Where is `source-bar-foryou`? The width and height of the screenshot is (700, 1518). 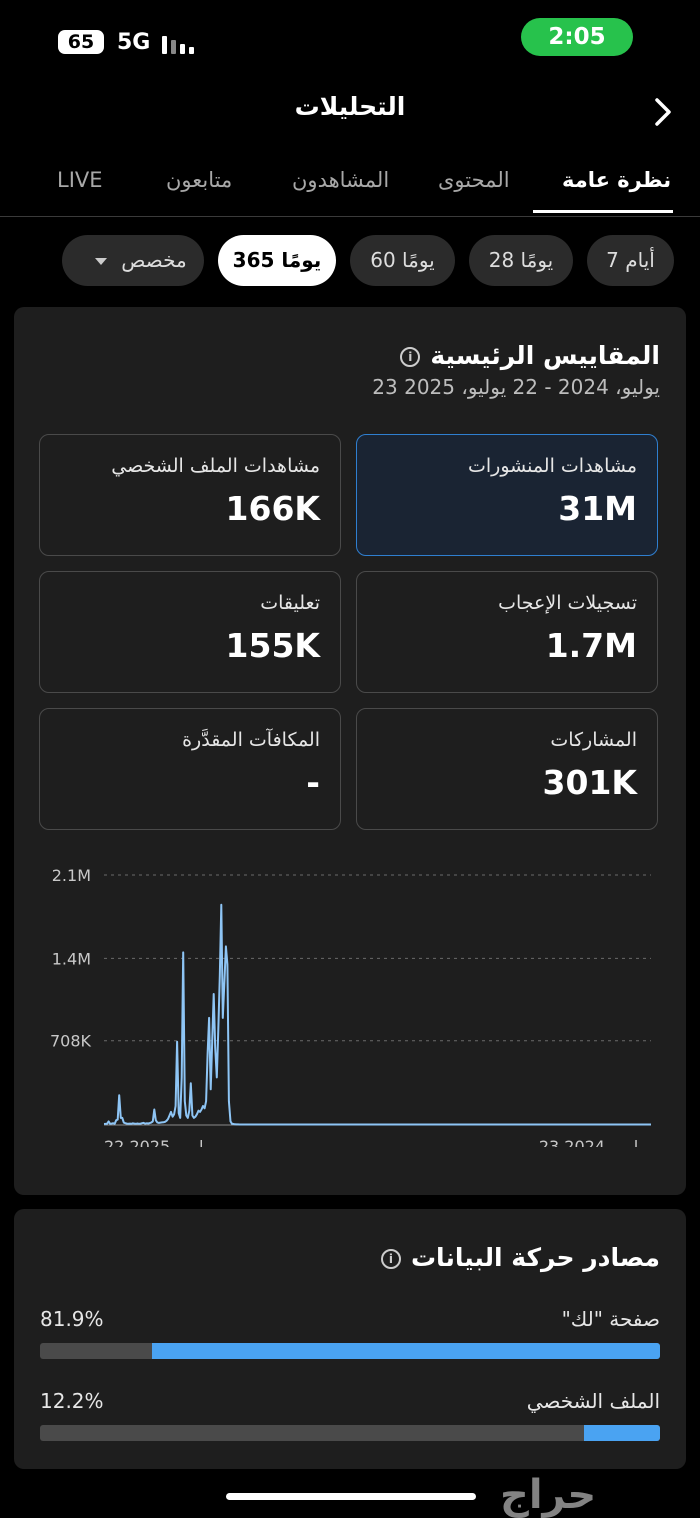 source-bar-foryou is located at coordinates (350, 1351).